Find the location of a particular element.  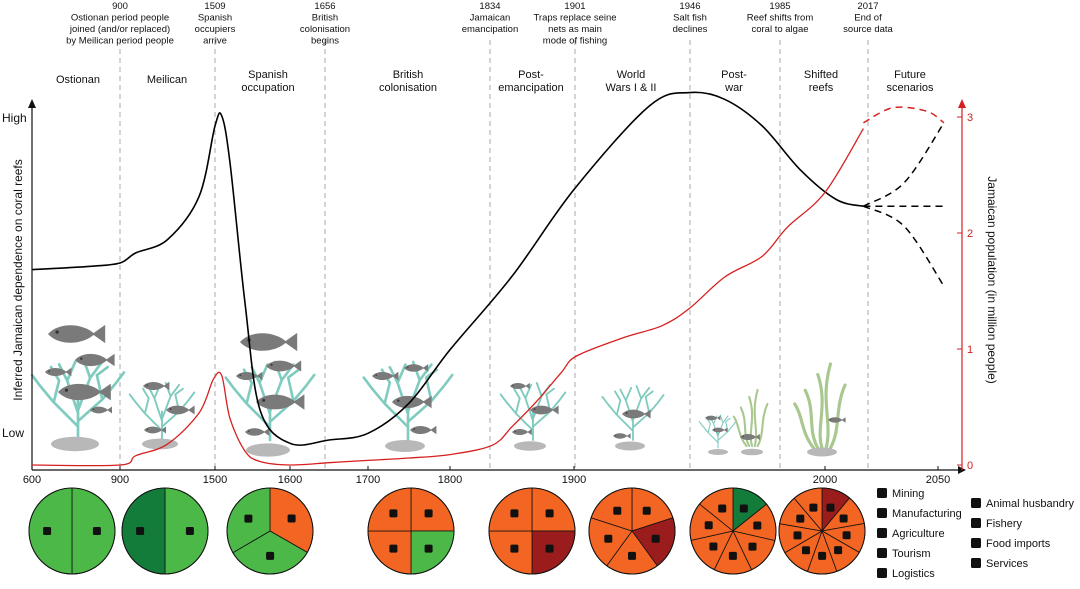

x-axis-ticks: 600 900 1500 1600 1700 1800 1900 2000 2050 is located at coordinates (486, 476).